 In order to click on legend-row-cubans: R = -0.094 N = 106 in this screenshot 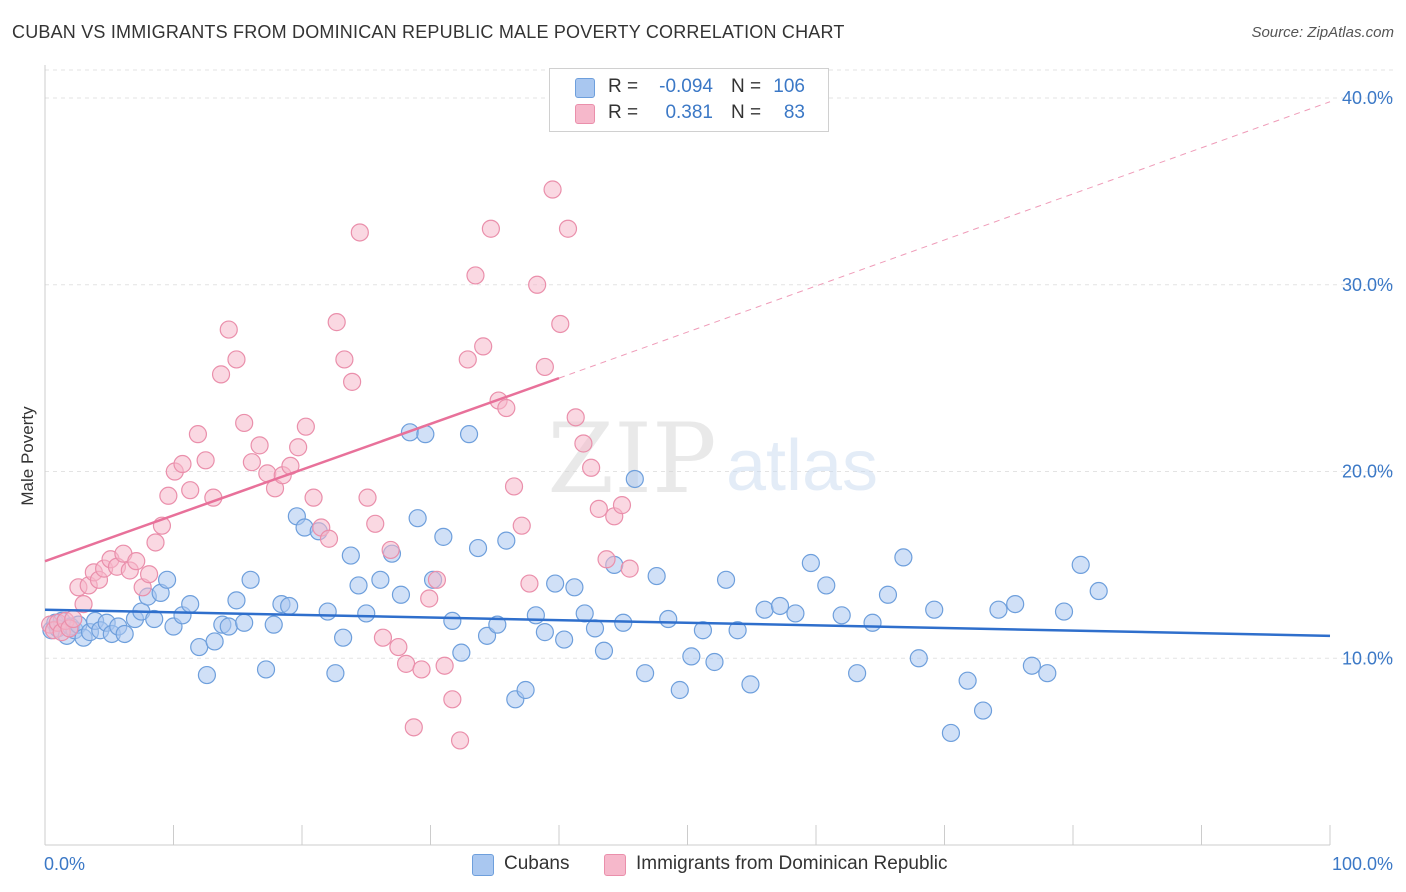, I will do `click(689, 87)`.